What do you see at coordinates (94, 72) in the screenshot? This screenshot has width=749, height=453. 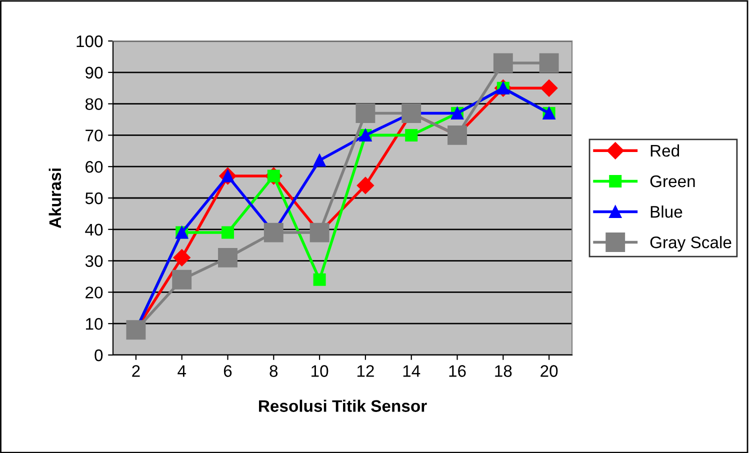 I see `y-tick-label: 90` at bounding box center [94, 72].